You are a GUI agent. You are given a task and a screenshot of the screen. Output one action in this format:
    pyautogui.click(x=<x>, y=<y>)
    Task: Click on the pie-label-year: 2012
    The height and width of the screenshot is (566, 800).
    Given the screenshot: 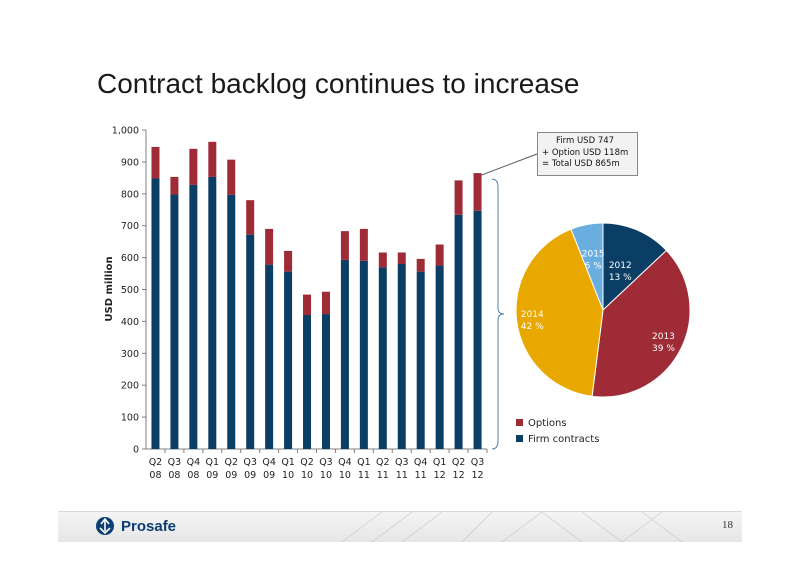 What is the action you would take?
    pyautogui.click(x=620, y=266)
    